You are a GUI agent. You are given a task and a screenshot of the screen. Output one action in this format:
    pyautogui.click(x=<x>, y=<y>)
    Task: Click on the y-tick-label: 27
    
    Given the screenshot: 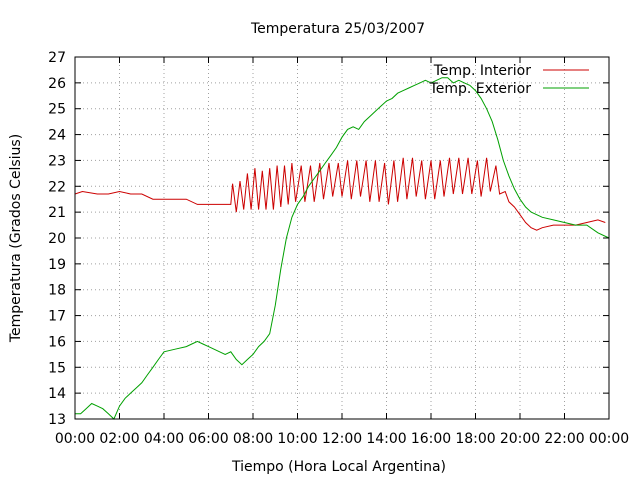 What is the action you would take?
    pyautogui.click(x=57, y=58)
    